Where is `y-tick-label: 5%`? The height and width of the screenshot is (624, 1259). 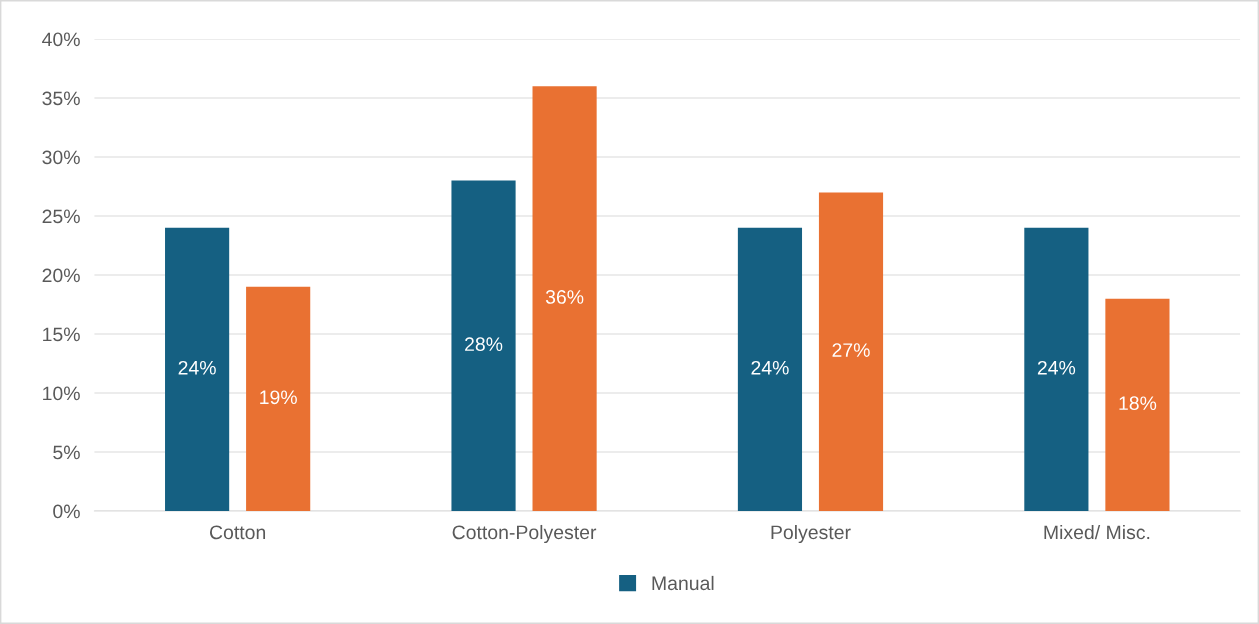 y-tick-label: 5% is located at coordinates (66, 452).